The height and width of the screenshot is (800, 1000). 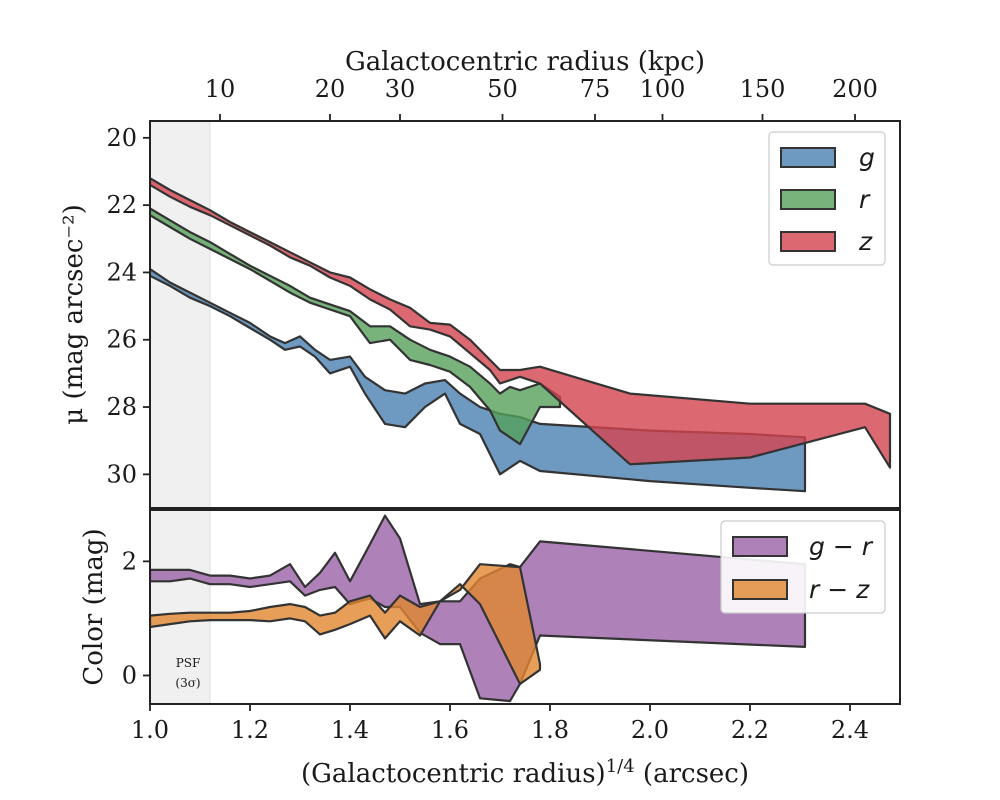 What do you see at coordinates (350, 730) in the screenshot?
I see `xtick-label: 1.4` at bounding box center [350, 730].